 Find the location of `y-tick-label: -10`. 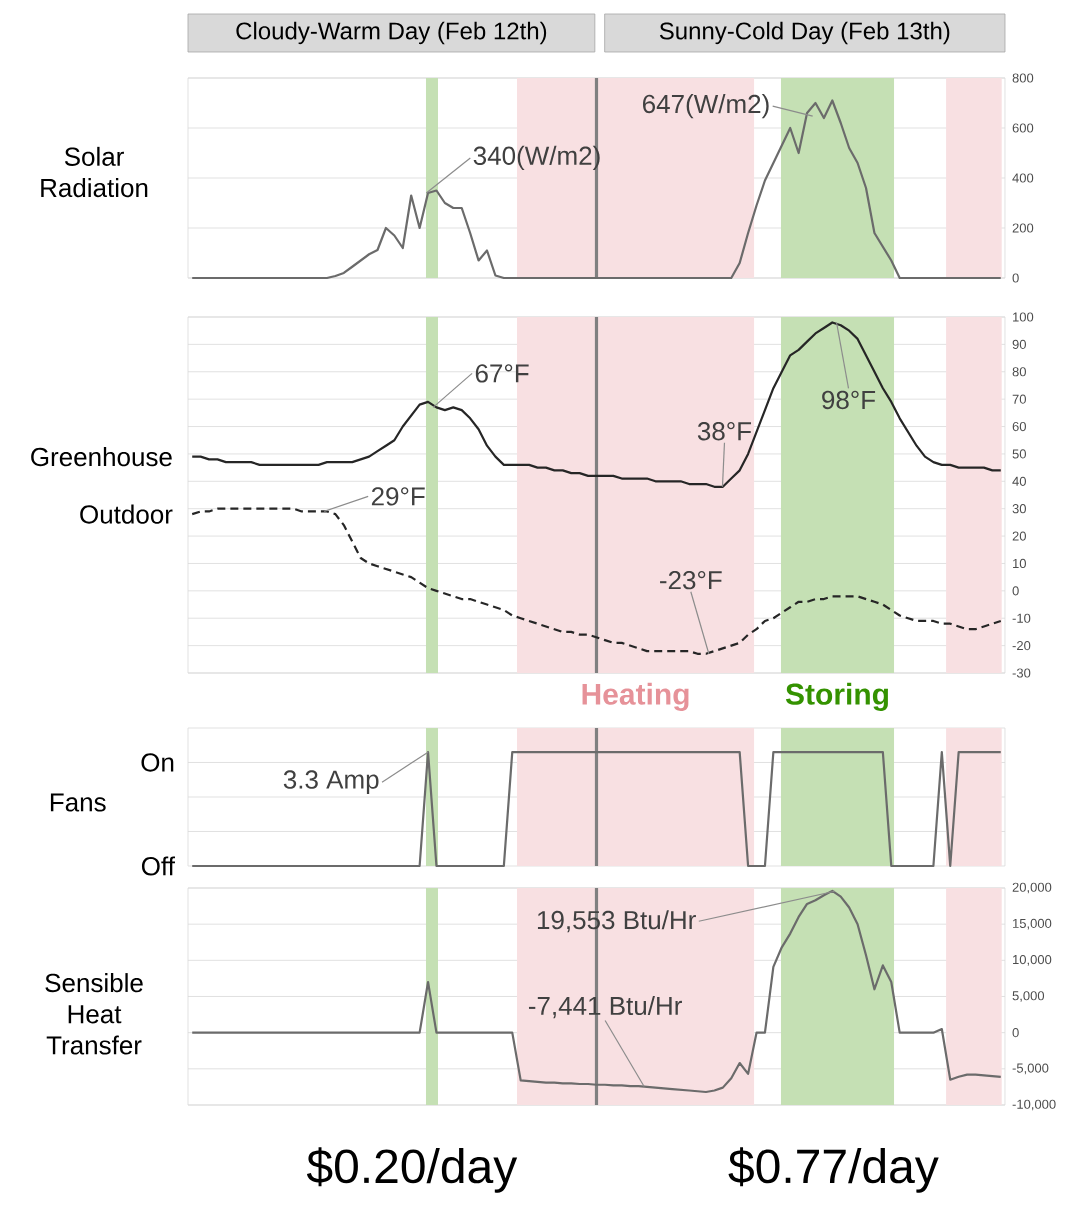

y-tick-label: -10 is located at coordinates (1021, 618).